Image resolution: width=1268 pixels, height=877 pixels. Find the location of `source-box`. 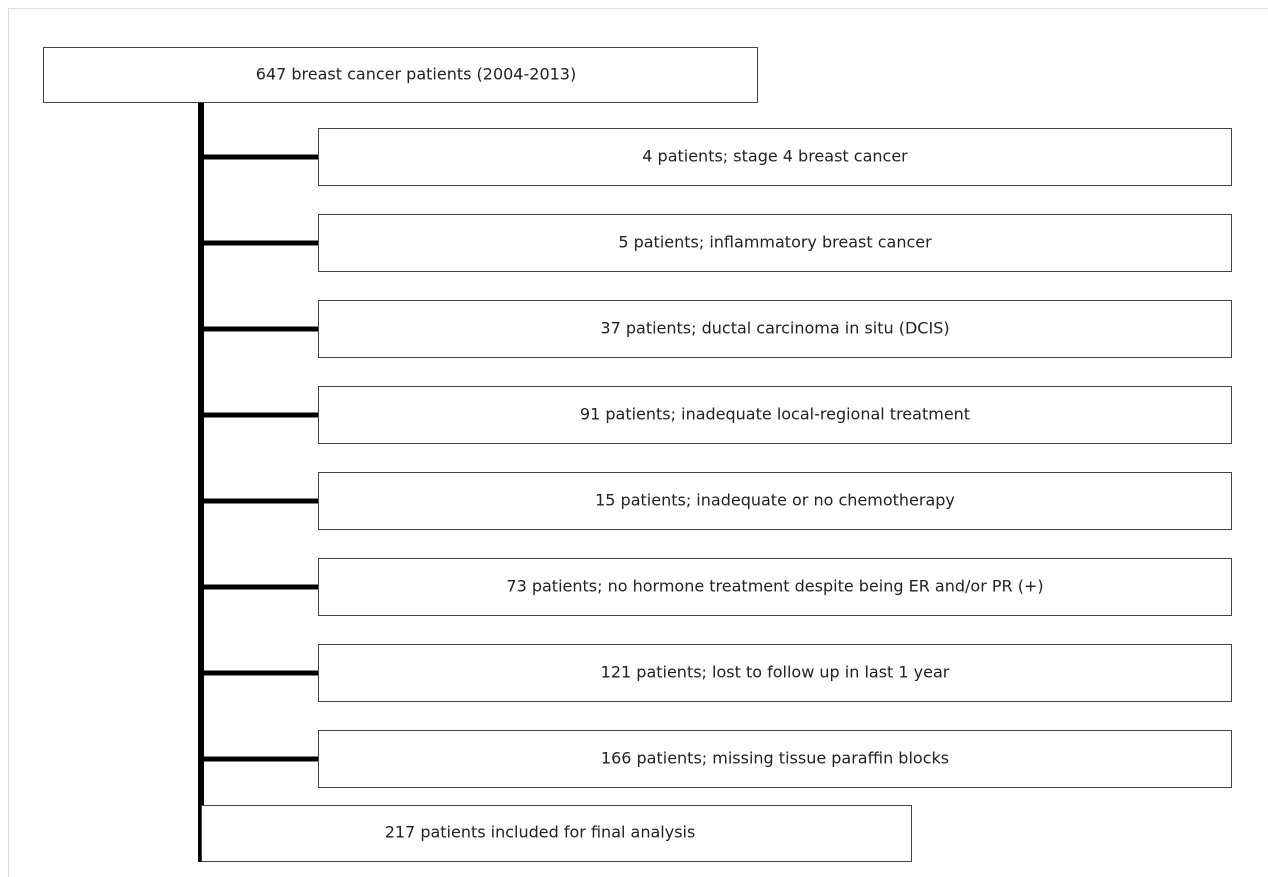

source-box is located at coordinates (400, 75).